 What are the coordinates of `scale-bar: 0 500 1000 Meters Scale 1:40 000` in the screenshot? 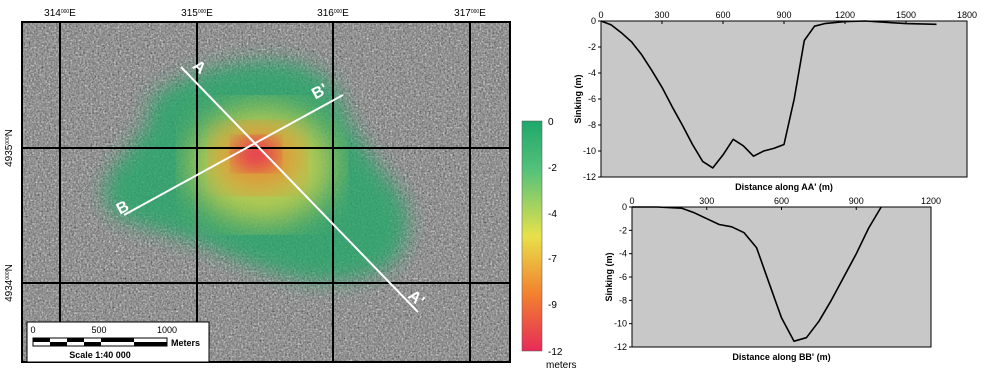 It's located at (118, 342).